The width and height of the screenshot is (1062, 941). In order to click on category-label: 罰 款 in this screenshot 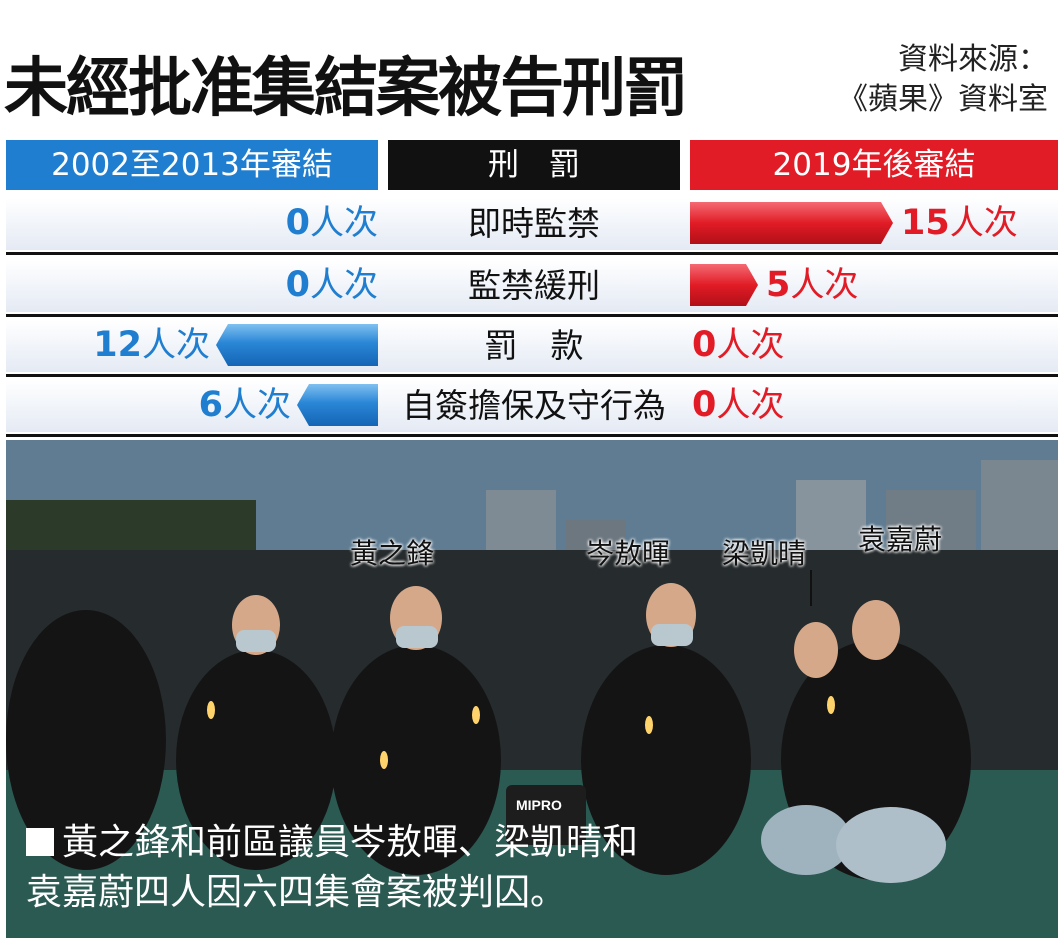, I will do `click(534, 345)`.